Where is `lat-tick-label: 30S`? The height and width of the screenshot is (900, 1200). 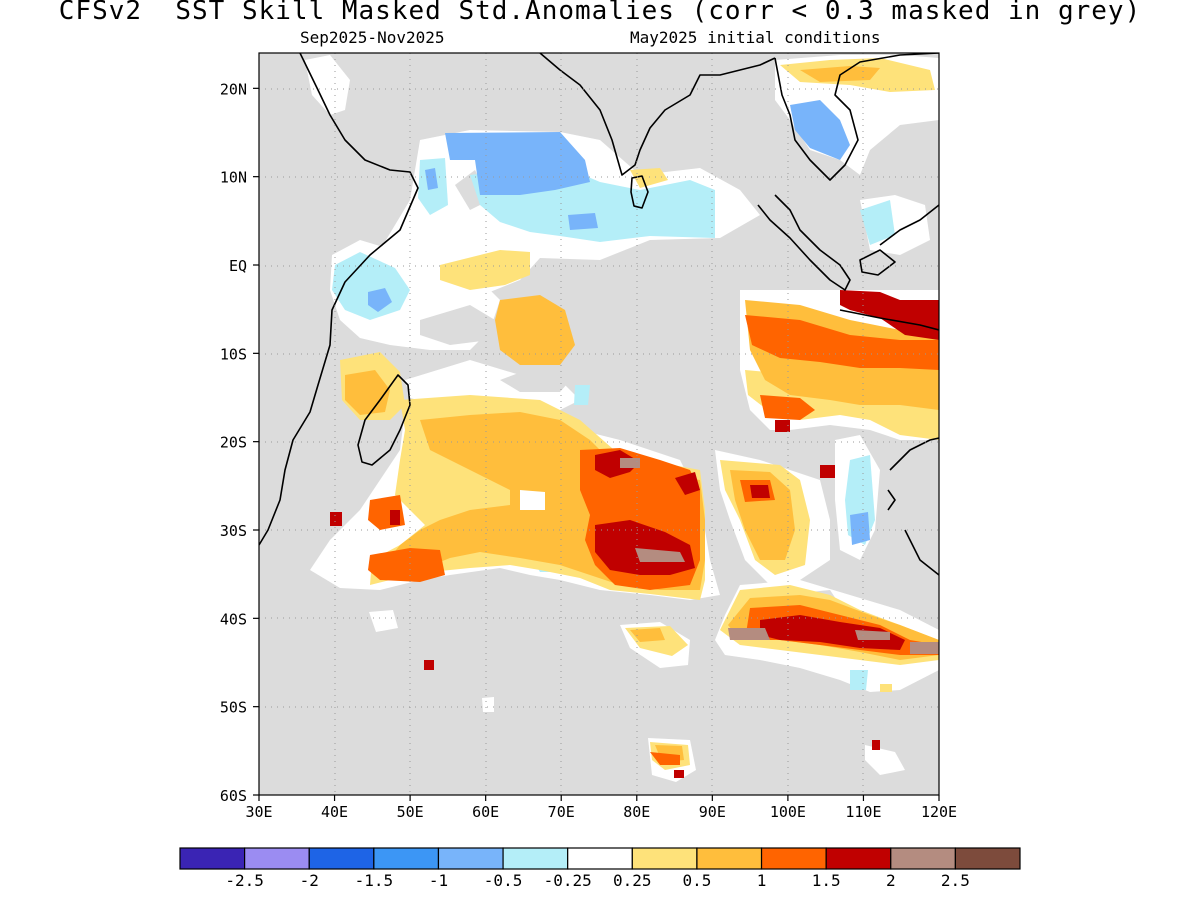 lat-tick-label: 30S is located at coordinates (233, 531).